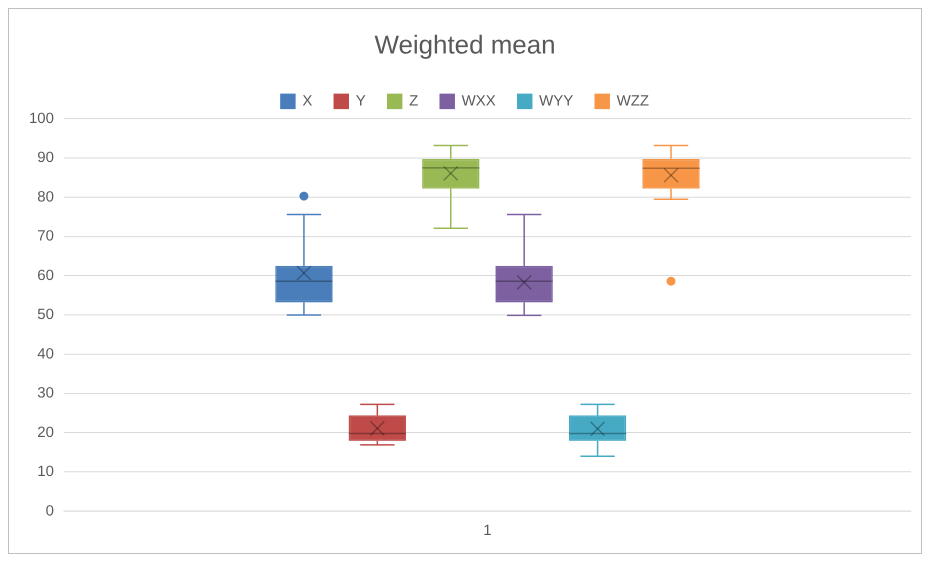 Image resolution: width=932 pixels, height=564 pixels. Describe the element at coordinates (45, 471) in the screenshot. I see `y-tick-label: 10` at that location.